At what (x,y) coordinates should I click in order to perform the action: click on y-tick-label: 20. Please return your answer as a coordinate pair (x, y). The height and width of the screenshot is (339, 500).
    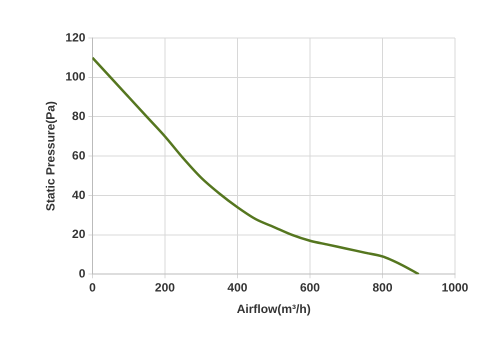
    Looking at the image, I should click on (79, 234).